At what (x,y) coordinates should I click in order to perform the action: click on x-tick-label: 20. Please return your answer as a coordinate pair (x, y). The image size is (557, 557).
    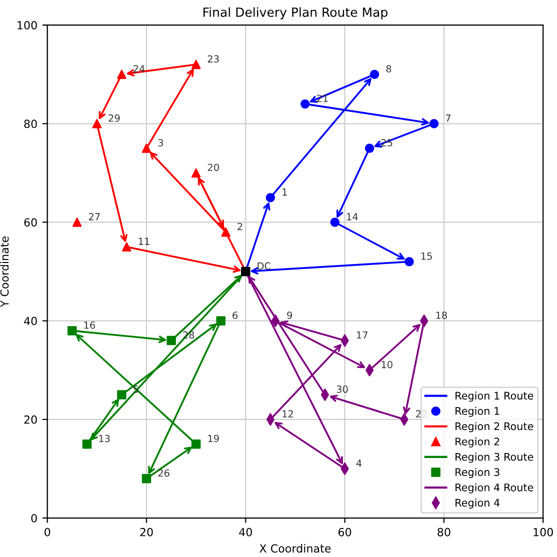
    Looking at the image, I should click on (146, 532).